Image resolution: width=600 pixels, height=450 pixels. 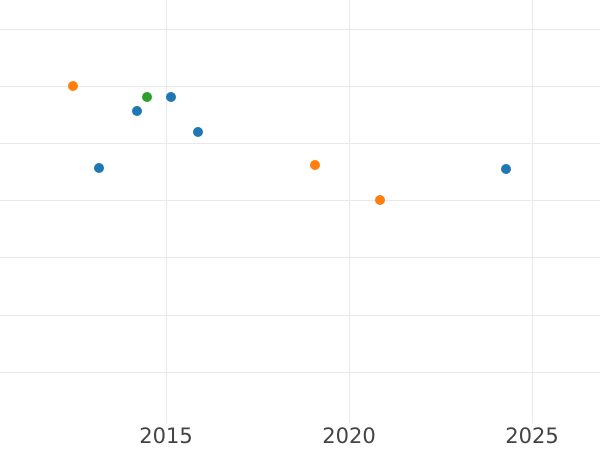 What do you see at coordinates (166, 436) in the screenshot?
I see `x-tick-label: 2015` at bounding box center [166, 436].